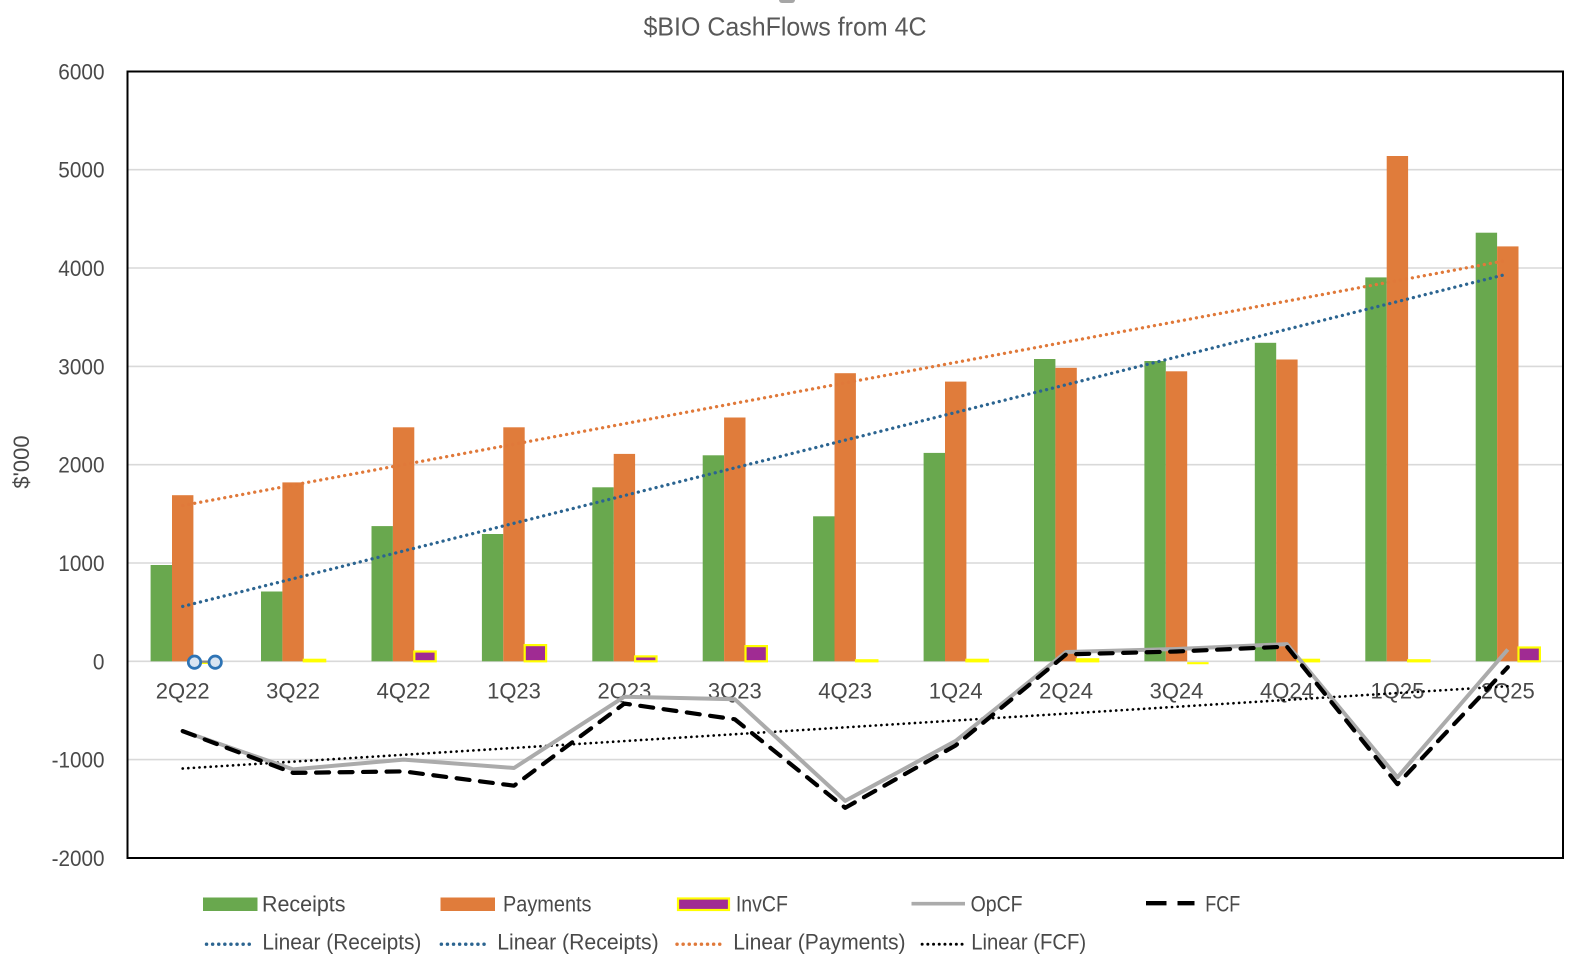 This screenshot has width=1570, height=969. What do you see at coordinates (183, 691) in the screenshot?
I see `svg-text: 2Q22` at bounding box center [183, 691].